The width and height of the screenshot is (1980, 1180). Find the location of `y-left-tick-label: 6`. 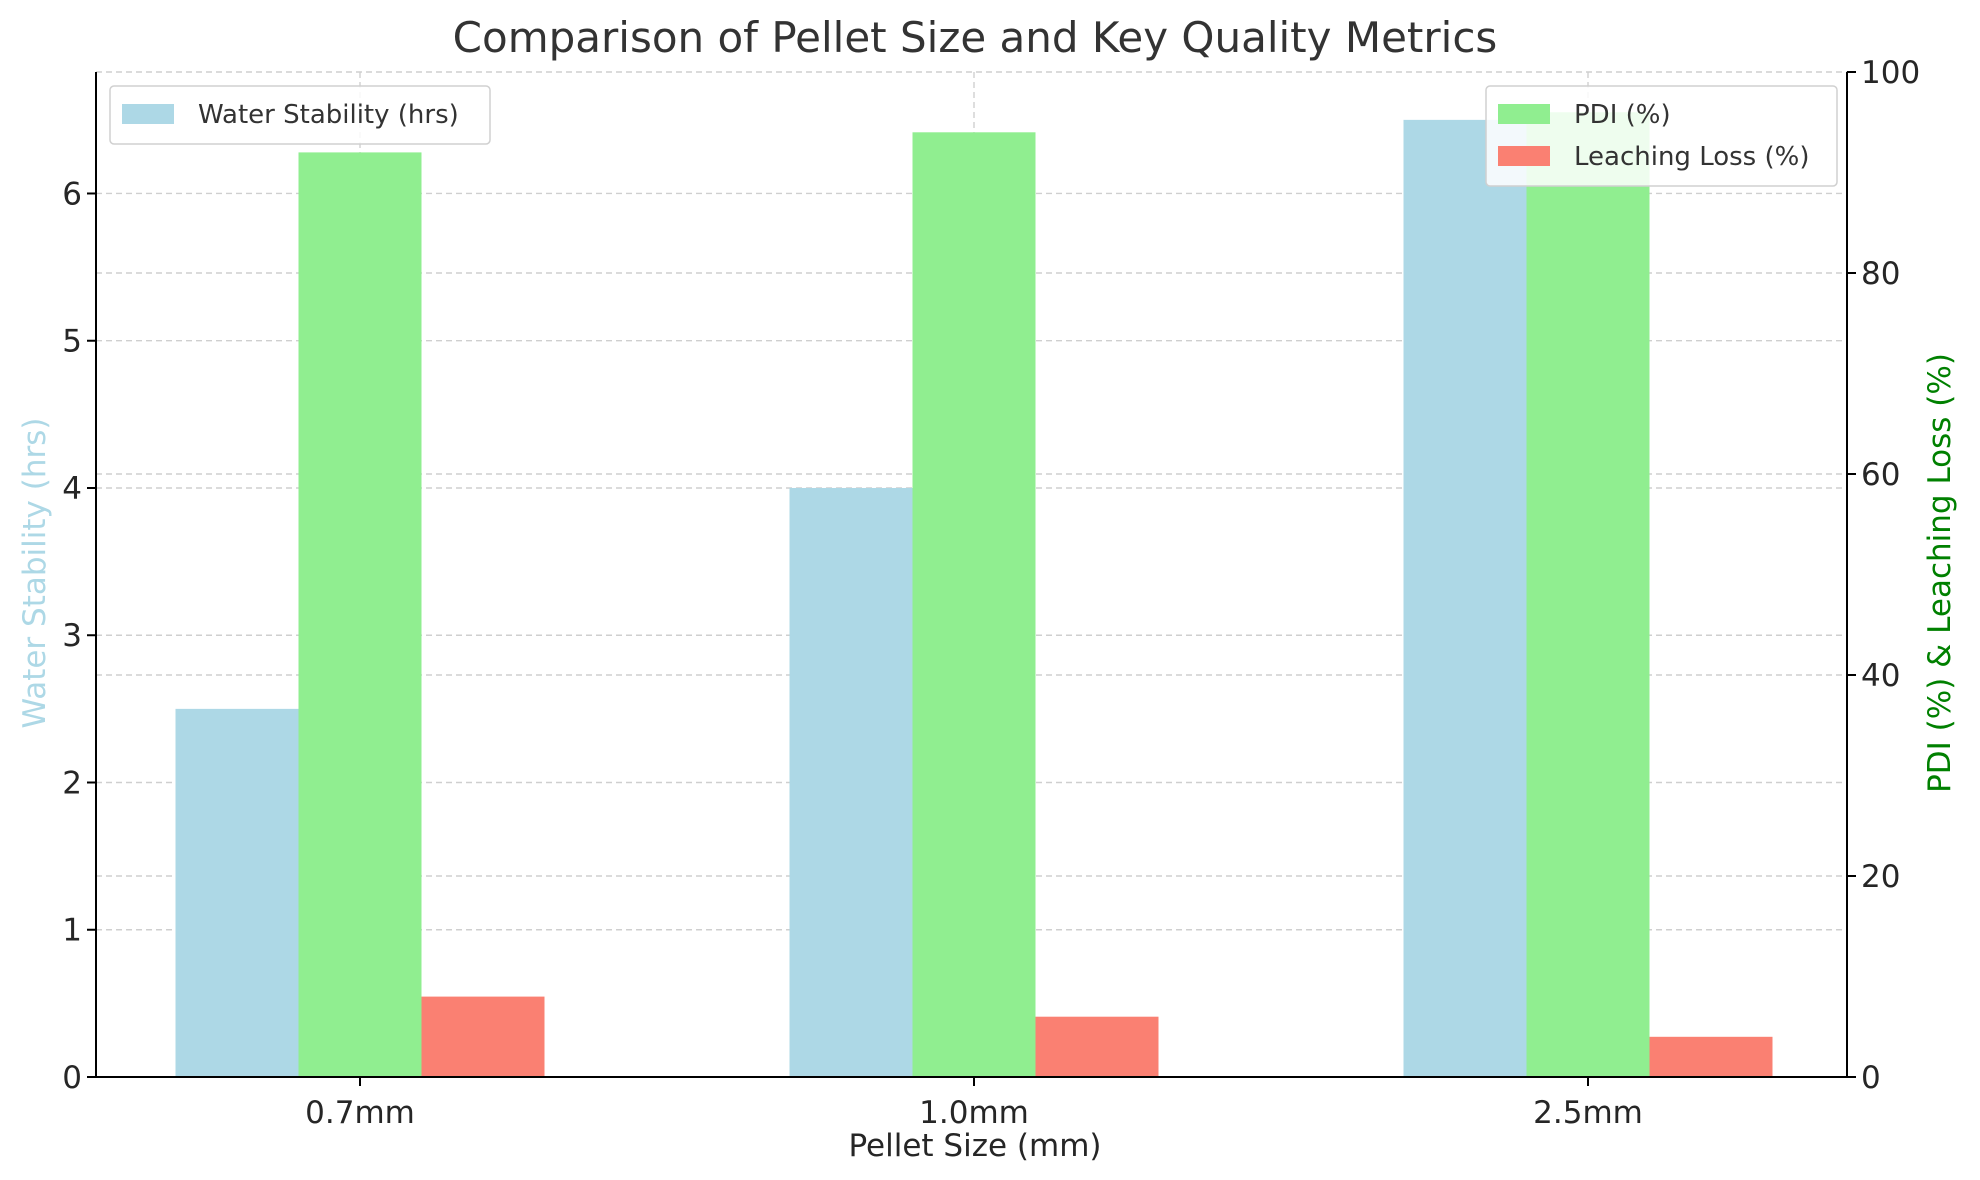

y-left-tick-label: 6 is located at coordinates (72, 194).